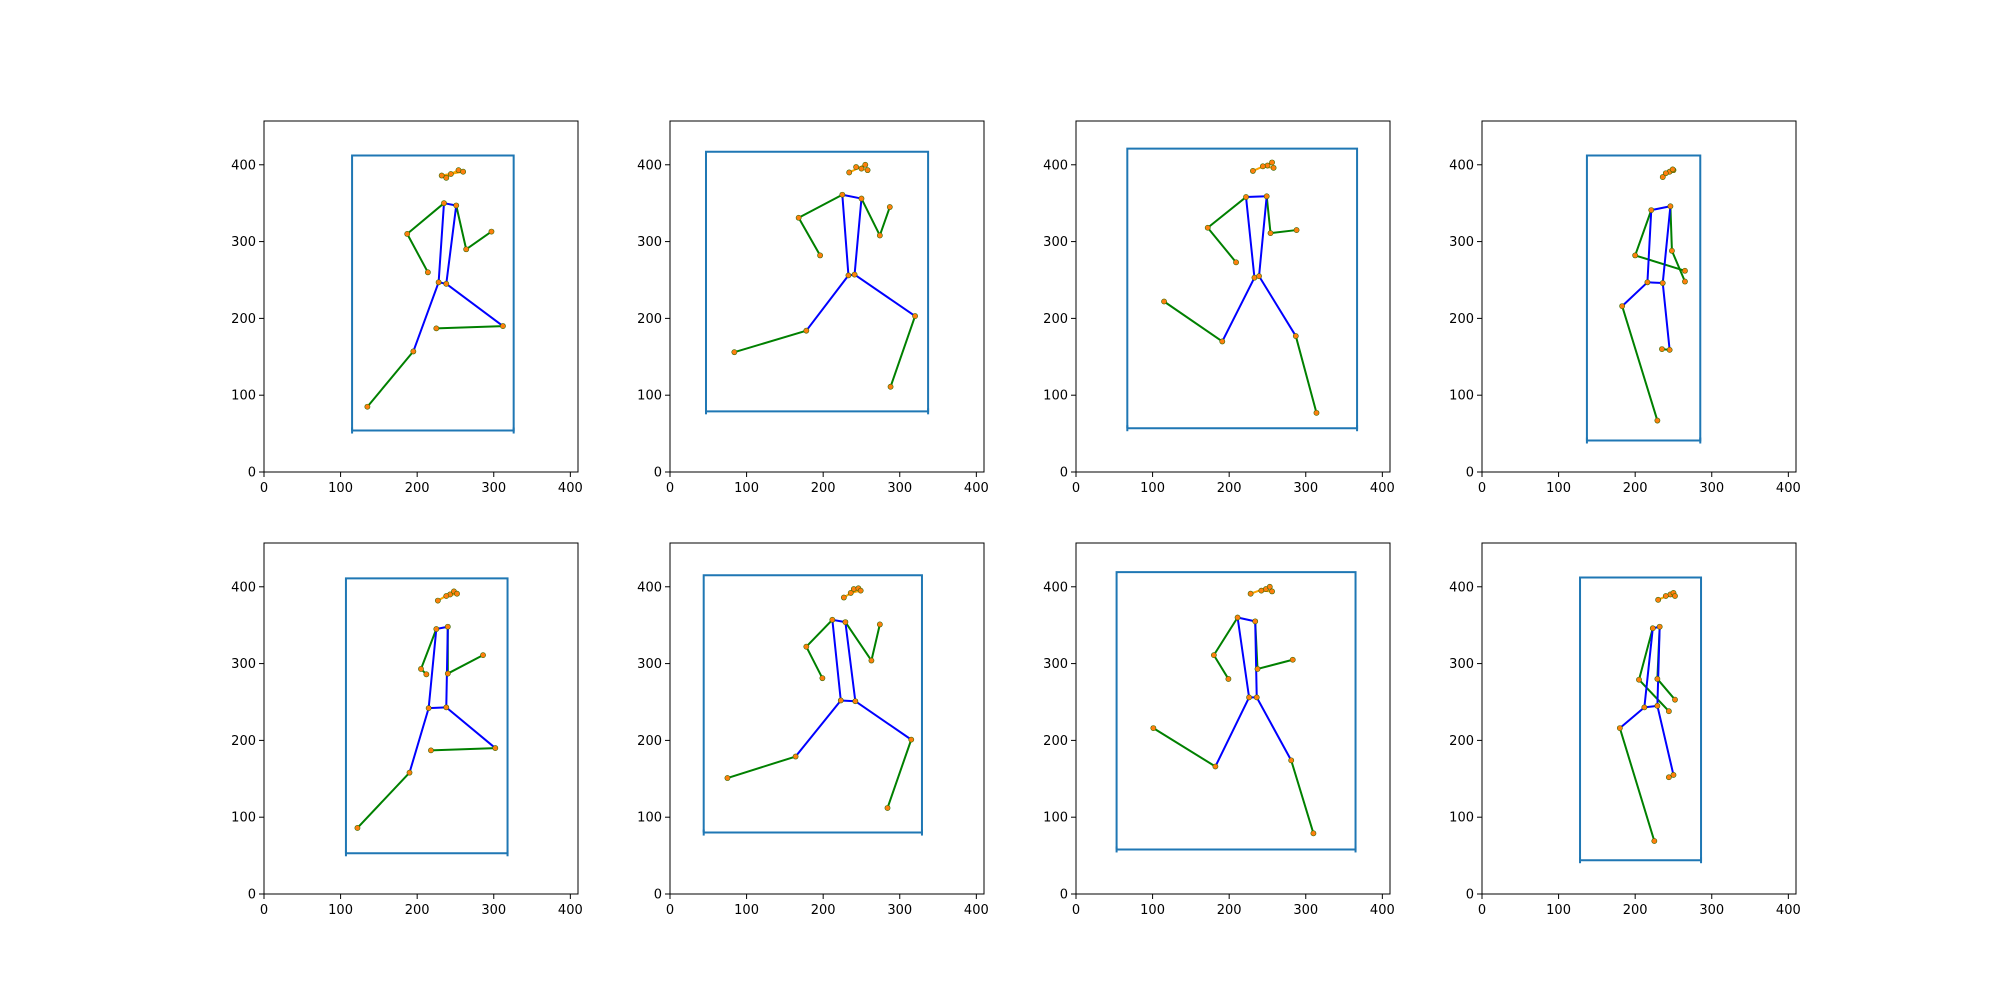 The width and height of the screenshot is (2000, 1000). I want to click on pose-panel-6: 0 100 200 300 400 0 100 200 300 400, so click(813, 730).